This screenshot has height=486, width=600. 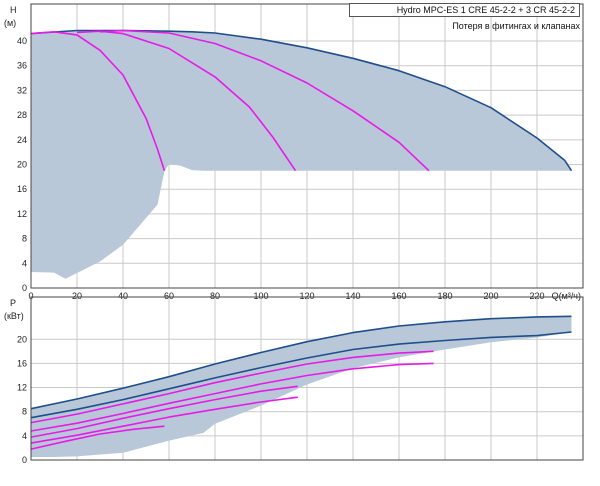 What do you see at coordinates (566, 296) in the screenshot?
I see `head-x-axis-label: Q(м³/ч)` at bounding box center [566, 296].